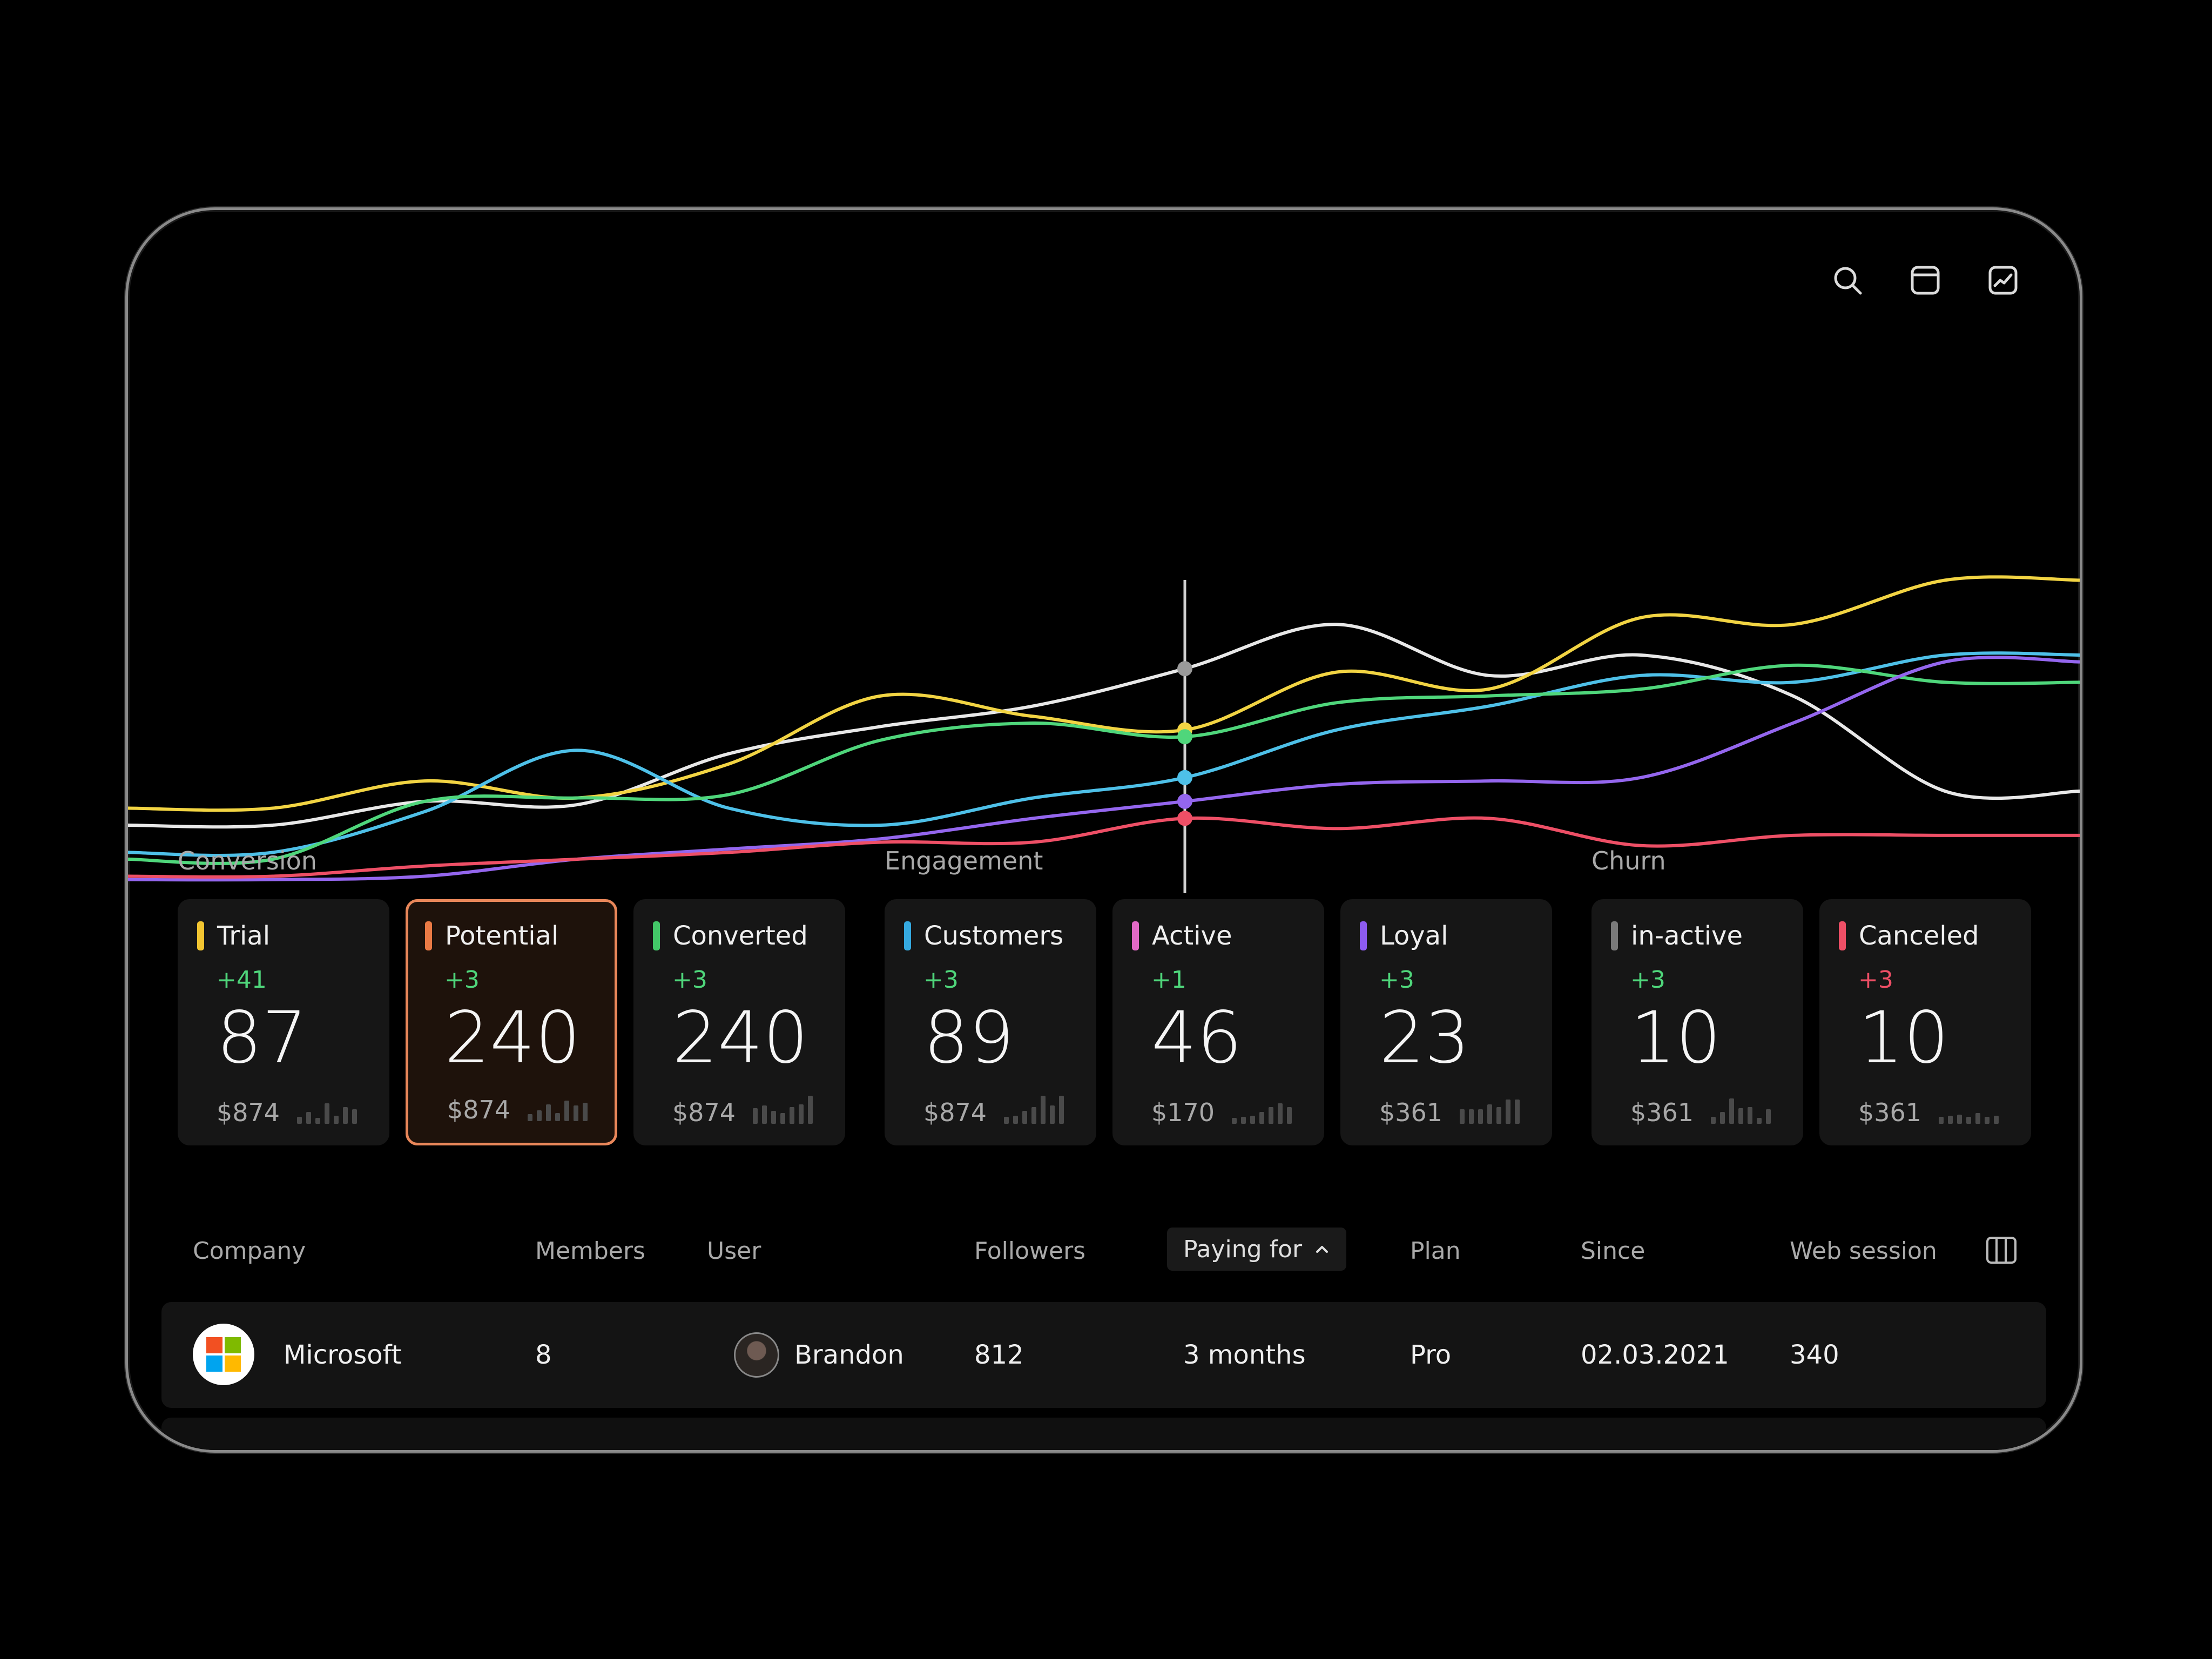 The width and height of the screenshot is (2212, 1659). What do you see at coordinates (1863, 1251) in the screenshot?
I see `header-web-session: Web session` at bounding box center [1863, 1251].